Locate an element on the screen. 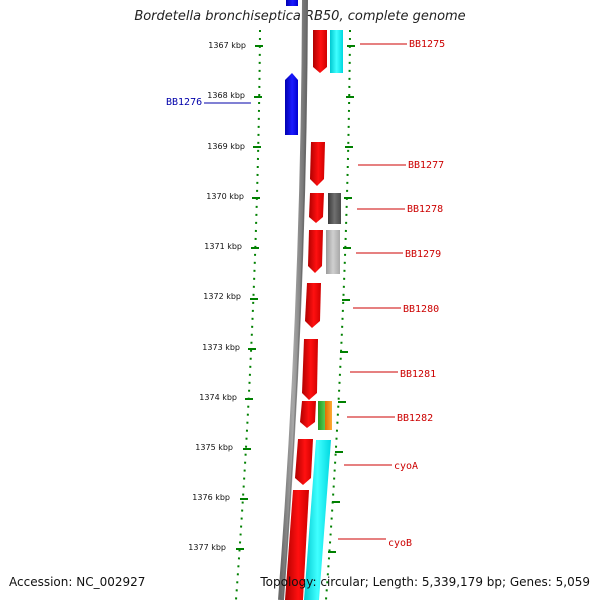 The height and width of the screenshot is (600, 600). ruler-label: 1368 kbp is located at coordinates (226, 95).